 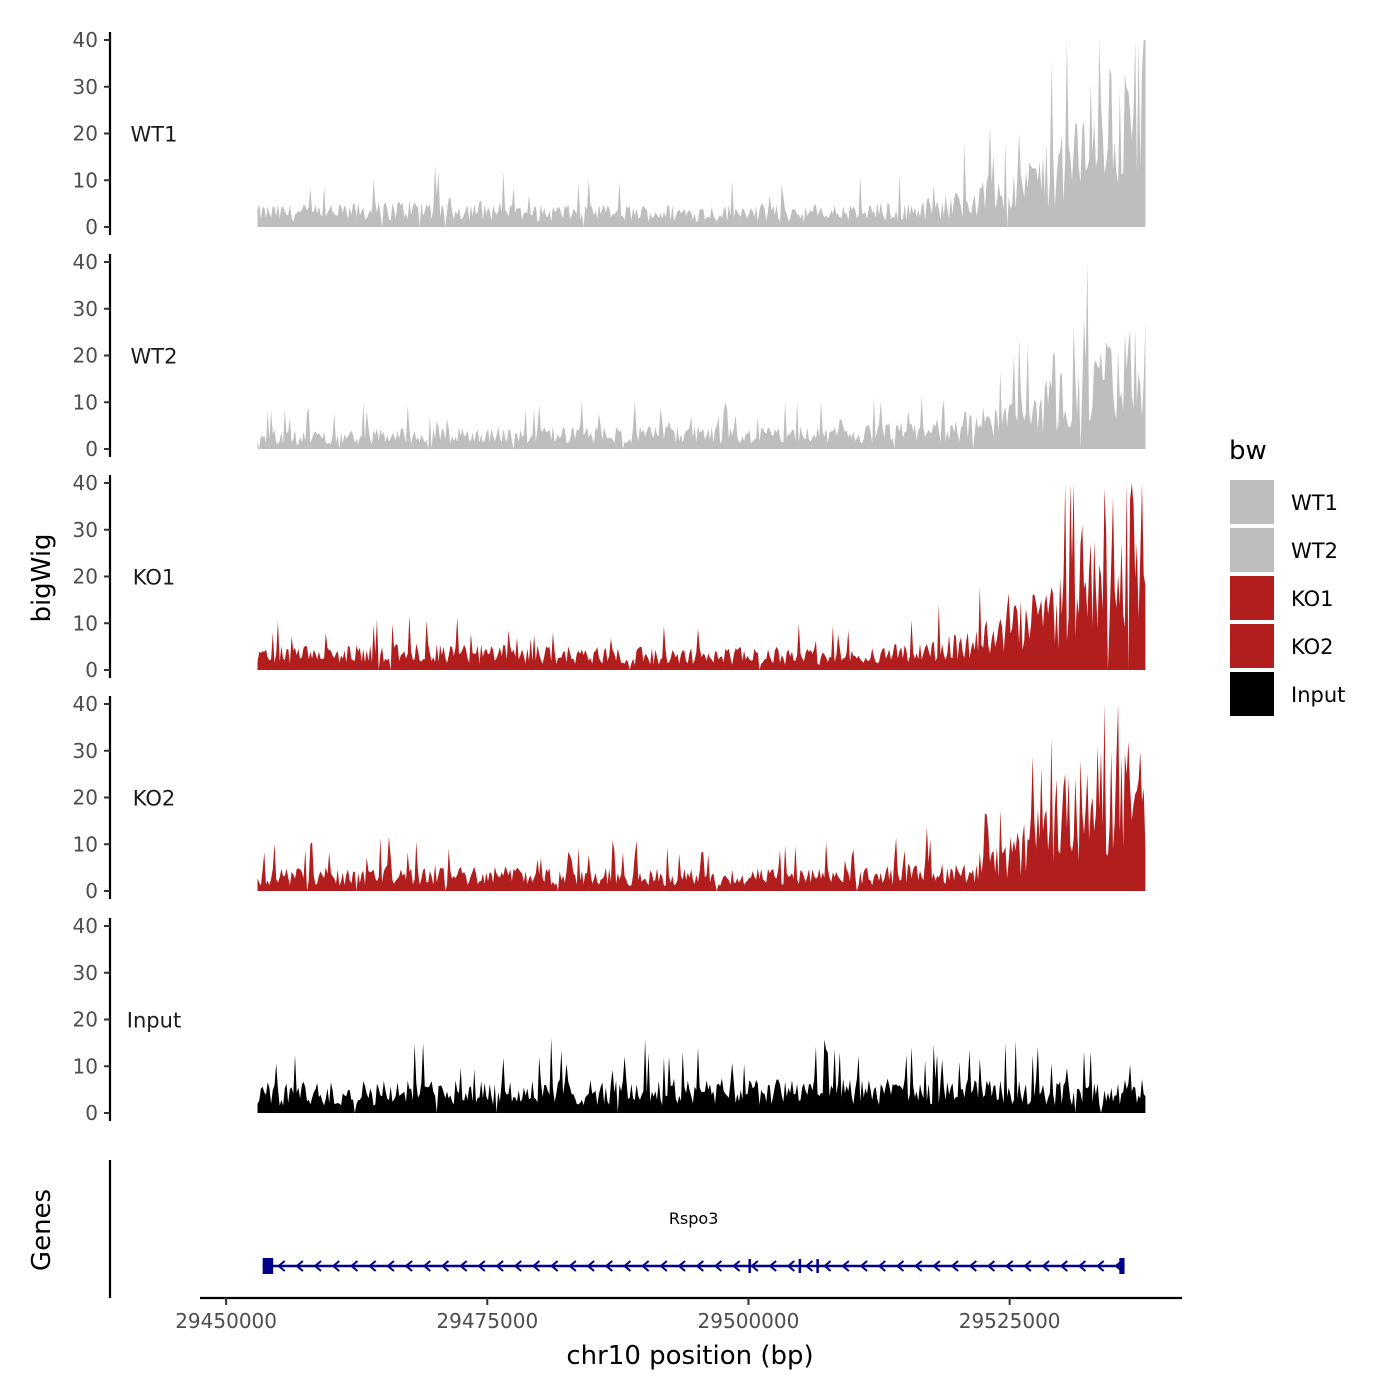 I want to click on legend-label: Input, so click(x=1318, y=695).